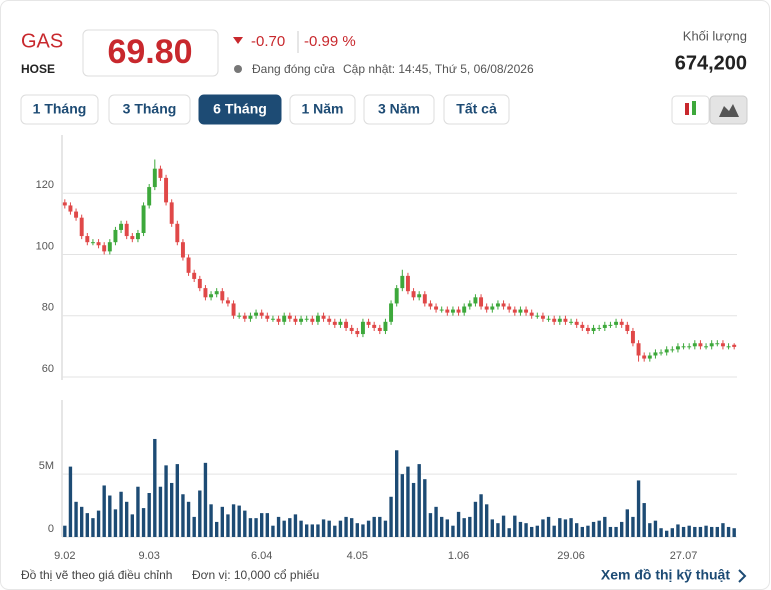 This screenshot has height=590, width=771. What do you see at coordinates (694, 108) in the screenshot?
I see `icon` at bounding box center [694, 108].